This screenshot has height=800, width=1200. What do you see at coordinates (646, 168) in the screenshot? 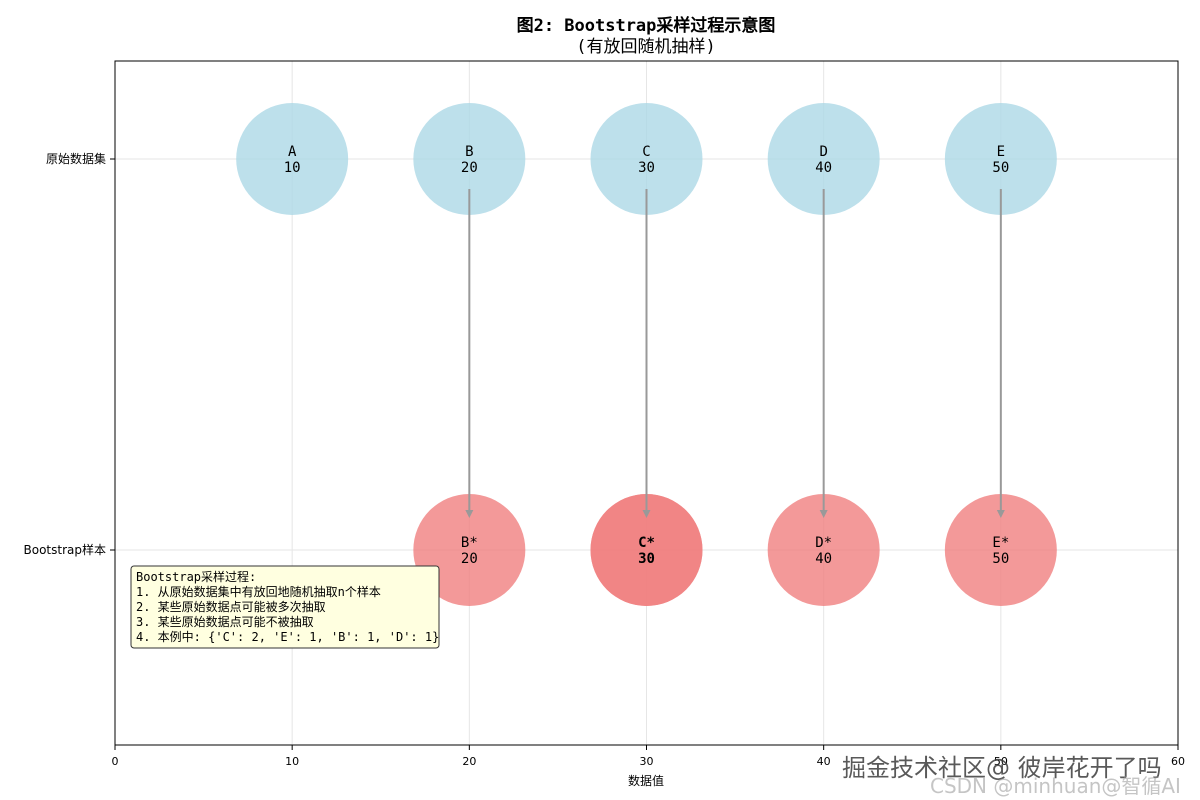
I see `original-point-value: 30` at bounding box center [646, 168].